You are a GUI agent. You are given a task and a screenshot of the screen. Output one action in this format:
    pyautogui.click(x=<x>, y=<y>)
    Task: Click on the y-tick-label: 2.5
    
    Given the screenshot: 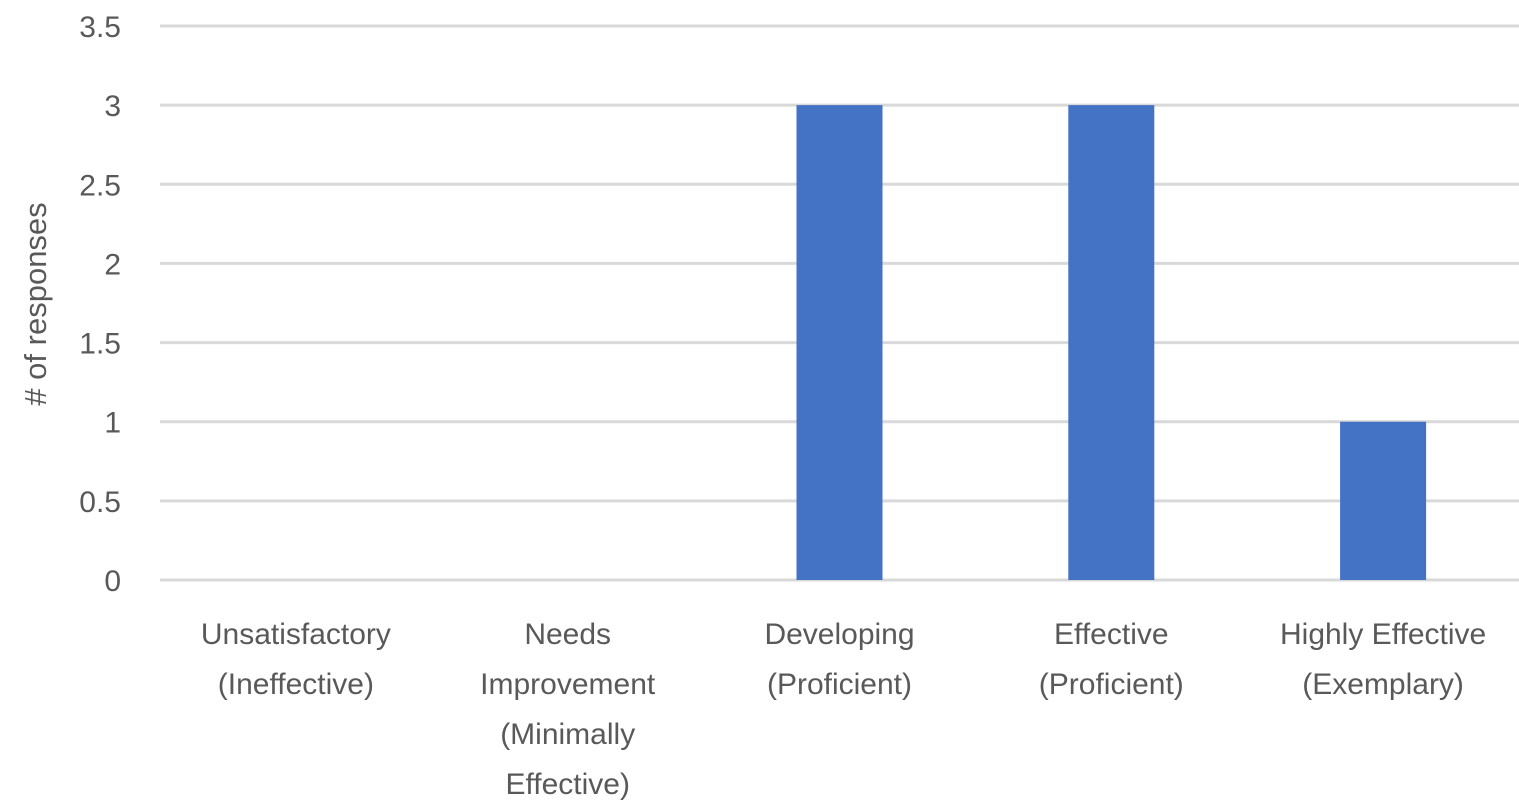 What is the action you would take?
    pyautogui.click(x=100, y=185)
    